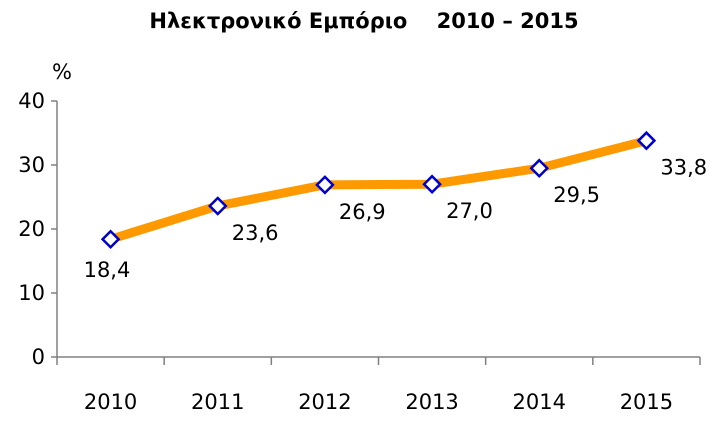 This screenshot has height=436, width=728. I want to click on x-axis-ticks: 2010 2011 2012 2013 2014 2015, so click(378, 385).